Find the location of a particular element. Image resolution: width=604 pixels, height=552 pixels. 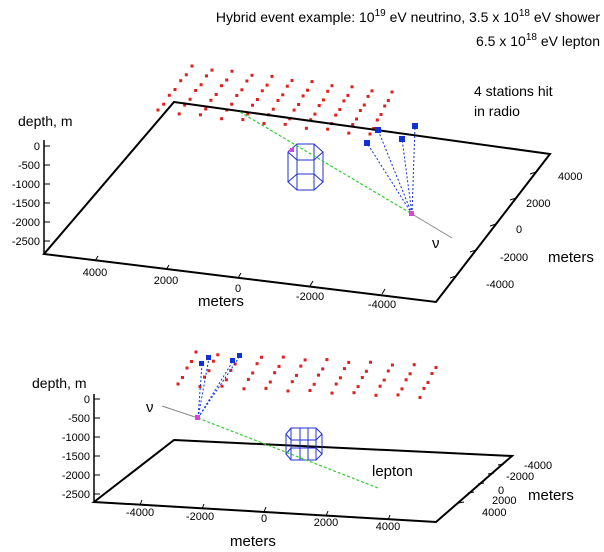

neutrino-track is located at coordinates (180, 412).